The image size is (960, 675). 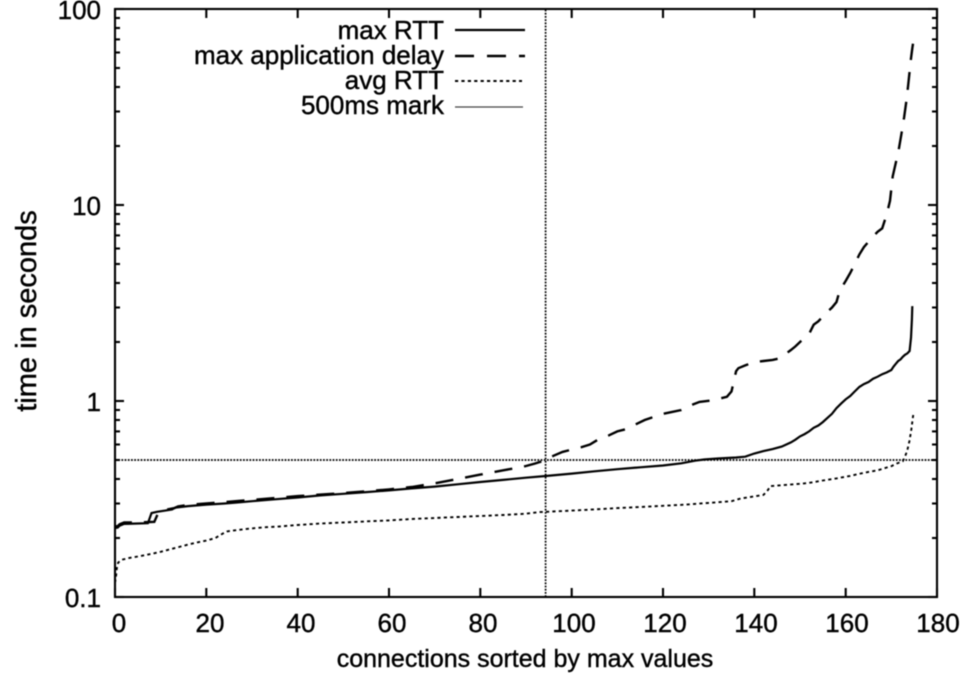 What do you see at coordinates (937, 623) in the screenshot?
I see `svg-text: 180` at bounding box center [937, 623].